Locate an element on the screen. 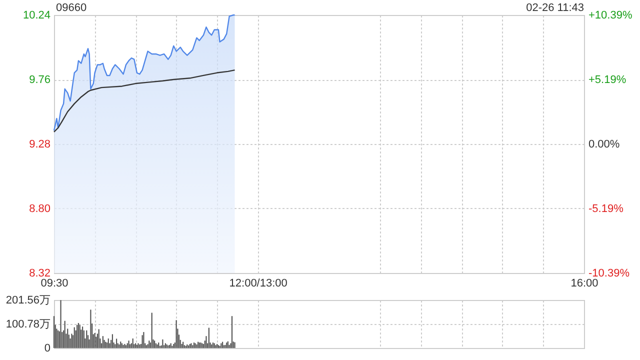 This screenshot has height=360, width=640. y-tick-label: 8.32 is located at coordinates (39, 274).